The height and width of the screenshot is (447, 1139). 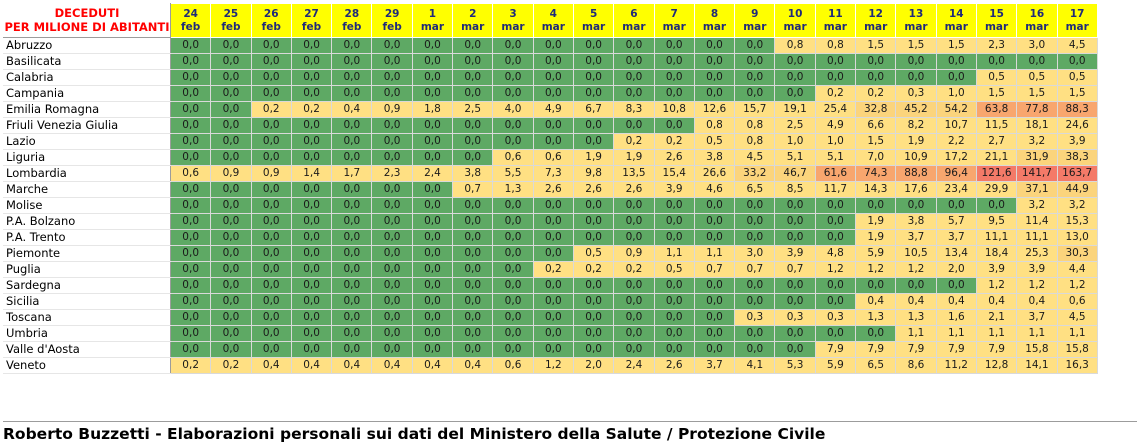 What do you see at coordinates (674, 13) in the screenshot?
I see `date-day: 7` at bounding box center [674, 13].